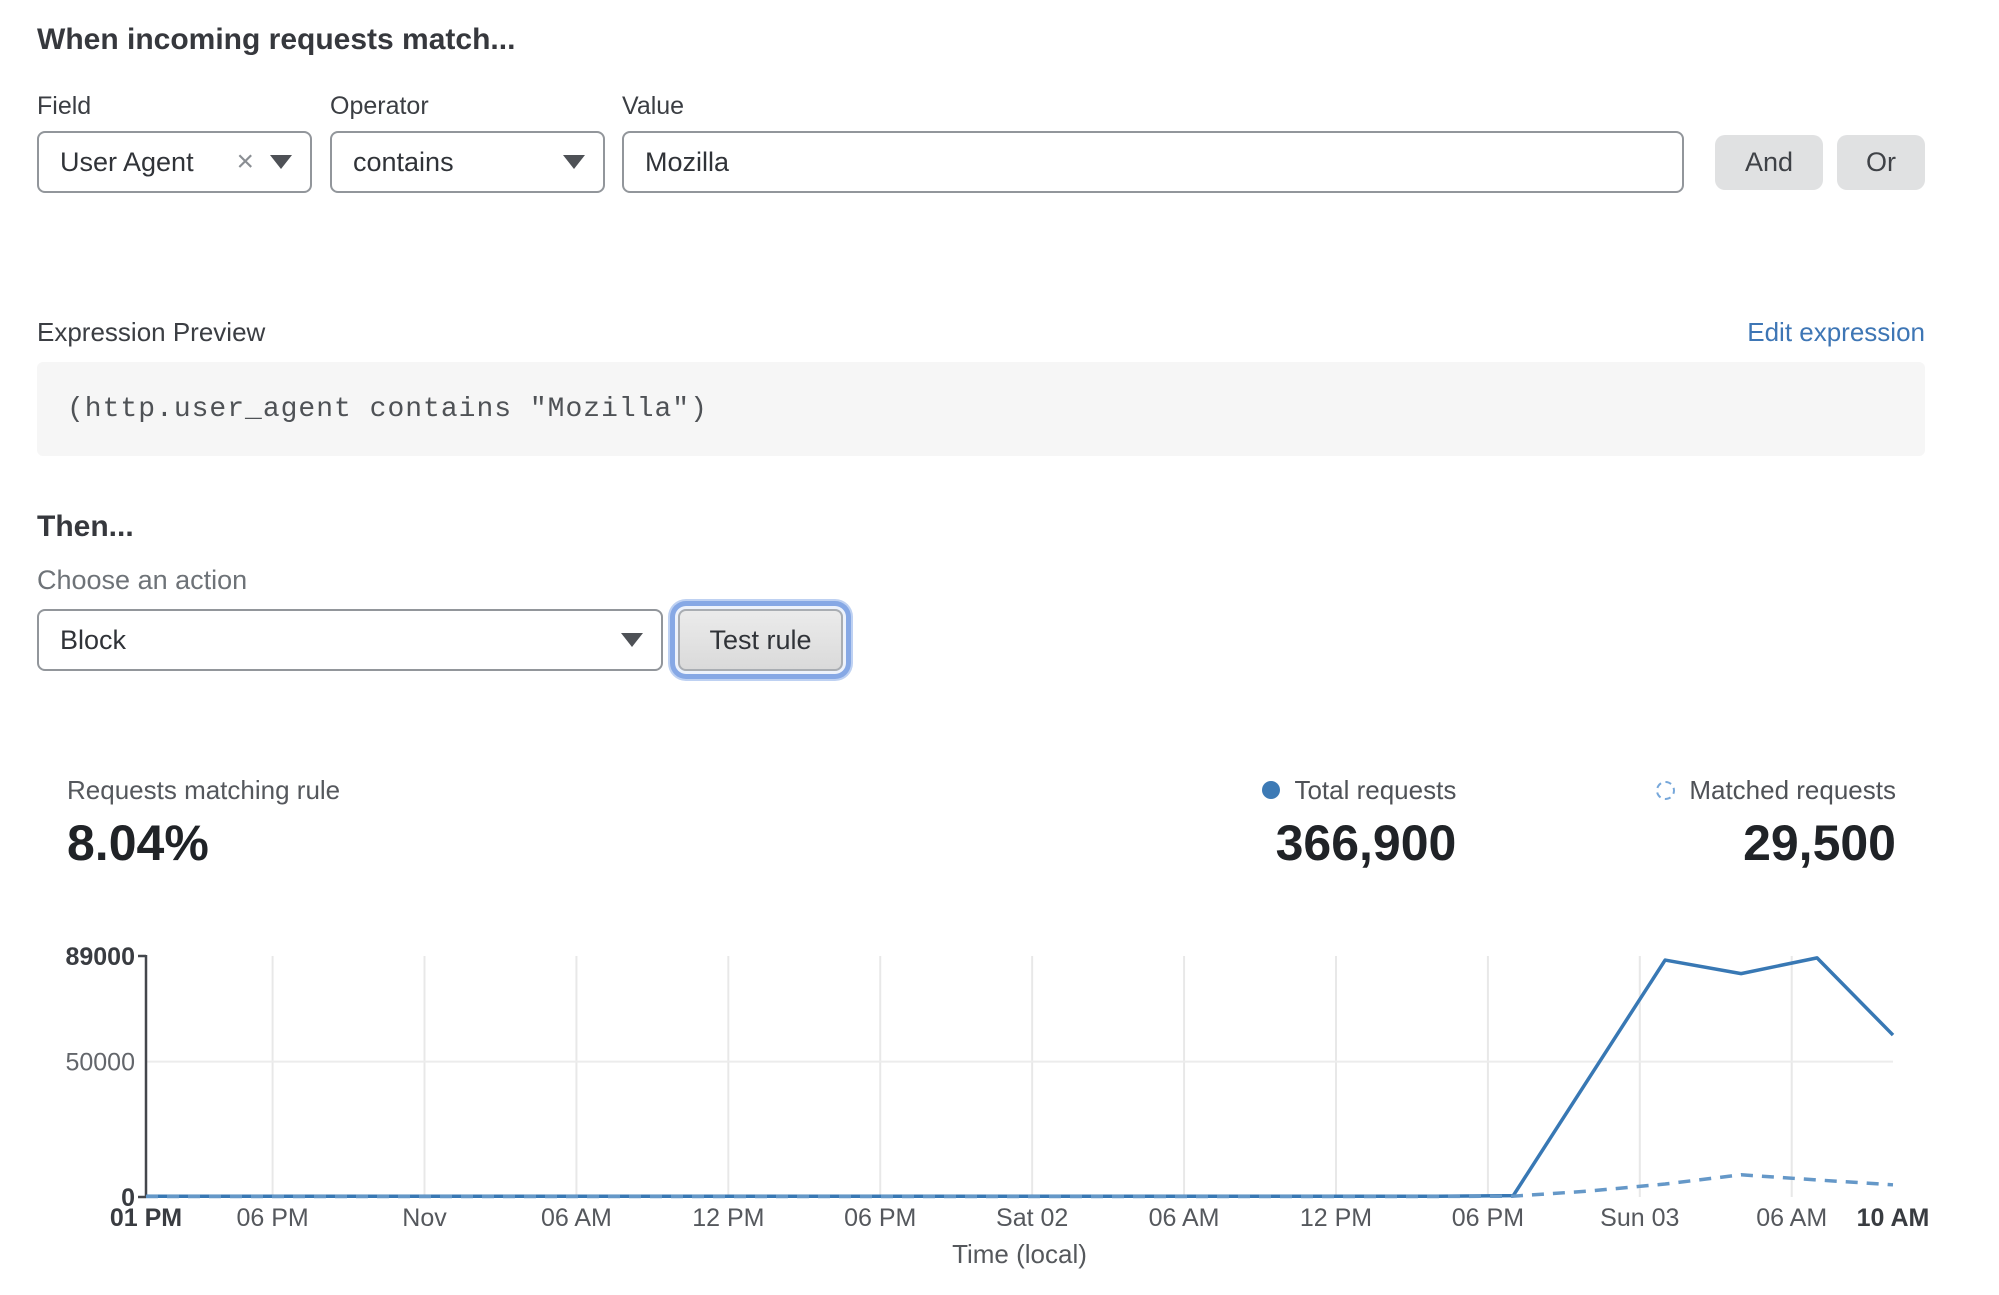 Image resolution: width=1999 pixels, height=1295 pixels. What do you see at coordinates (204, 790) in the screenshot?
I see `matching-stat-label: Requests matching rule` at bounding box center [204, 790].